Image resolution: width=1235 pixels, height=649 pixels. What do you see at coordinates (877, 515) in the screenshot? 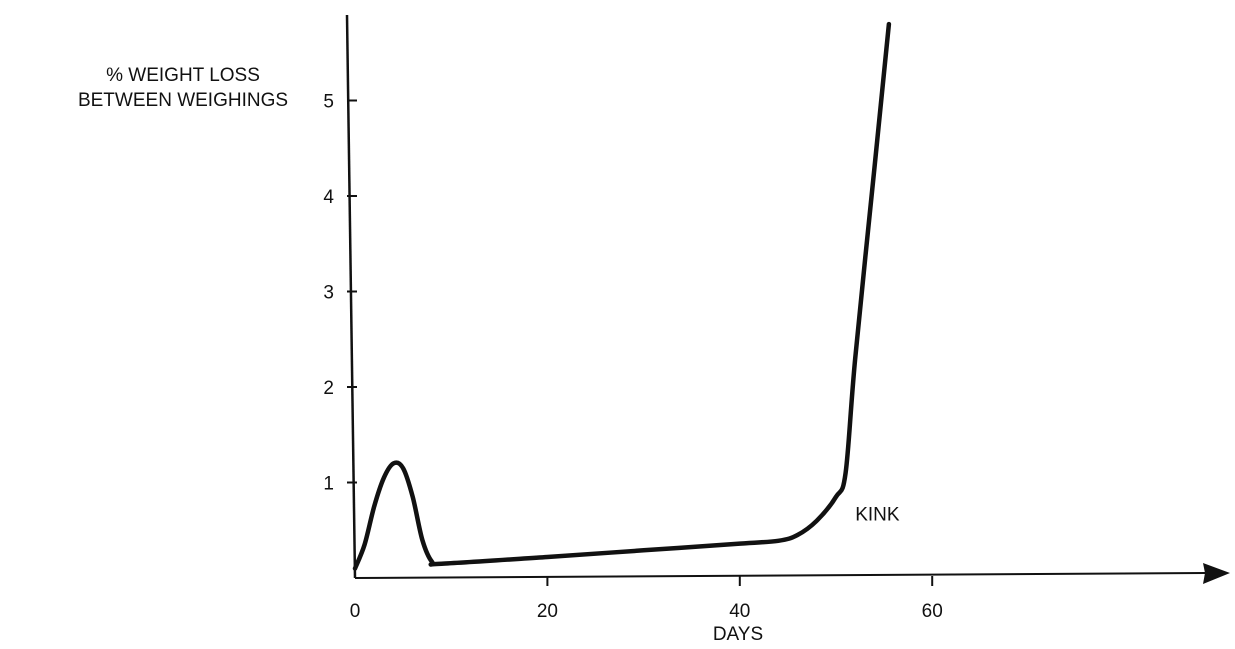
I see `kink-annotation: KINK` at bounding box center [877, 515].